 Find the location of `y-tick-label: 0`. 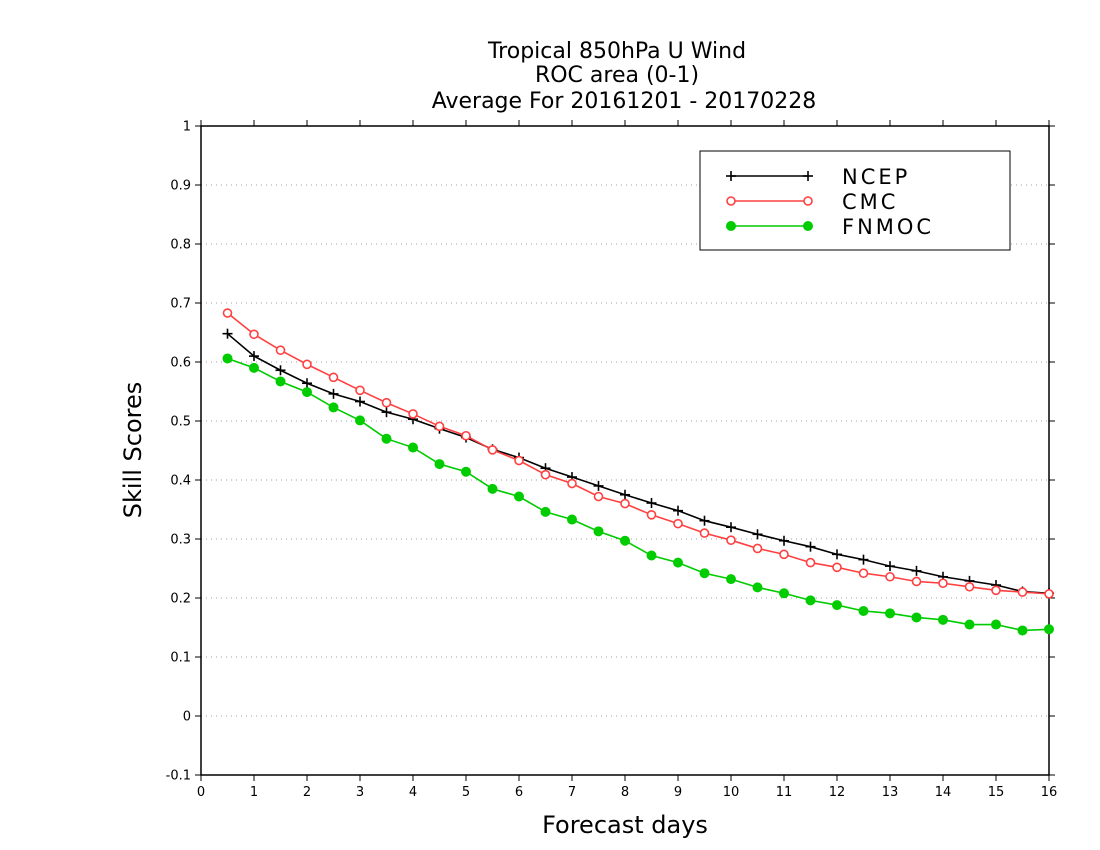

y-tick-label: 0 is located at coordinates (187, 717).